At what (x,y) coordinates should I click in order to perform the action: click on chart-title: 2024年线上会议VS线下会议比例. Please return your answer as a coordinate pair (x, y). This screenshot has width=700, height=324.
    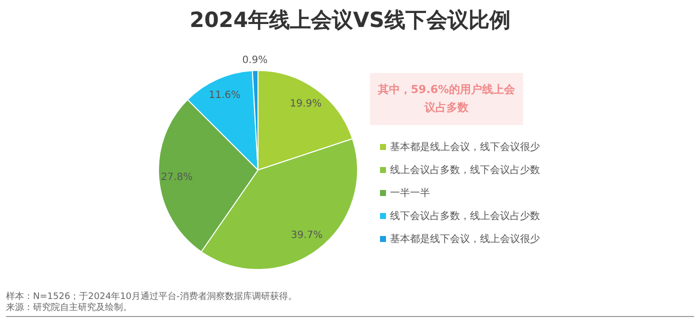
    Looking at the image, I should click on (350, 20).